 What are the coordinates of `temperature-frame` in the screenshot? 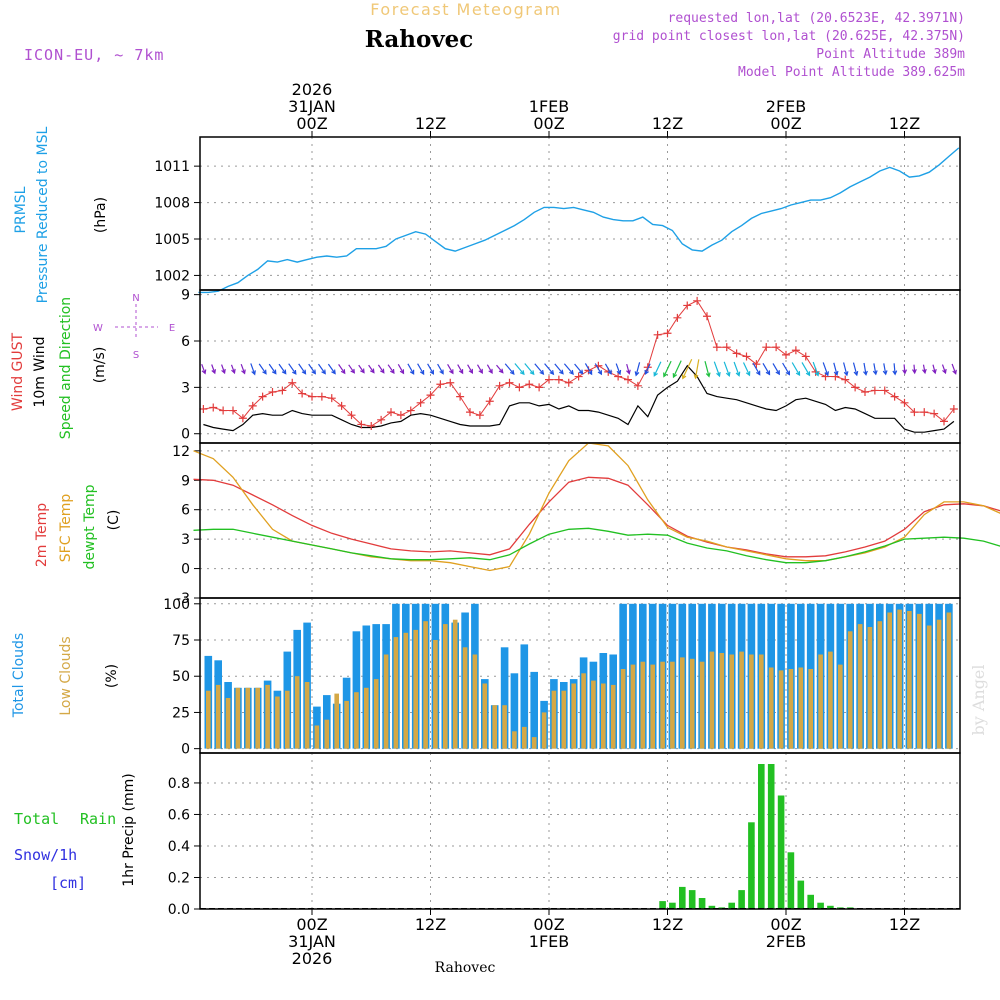 It's located at (580, 520).